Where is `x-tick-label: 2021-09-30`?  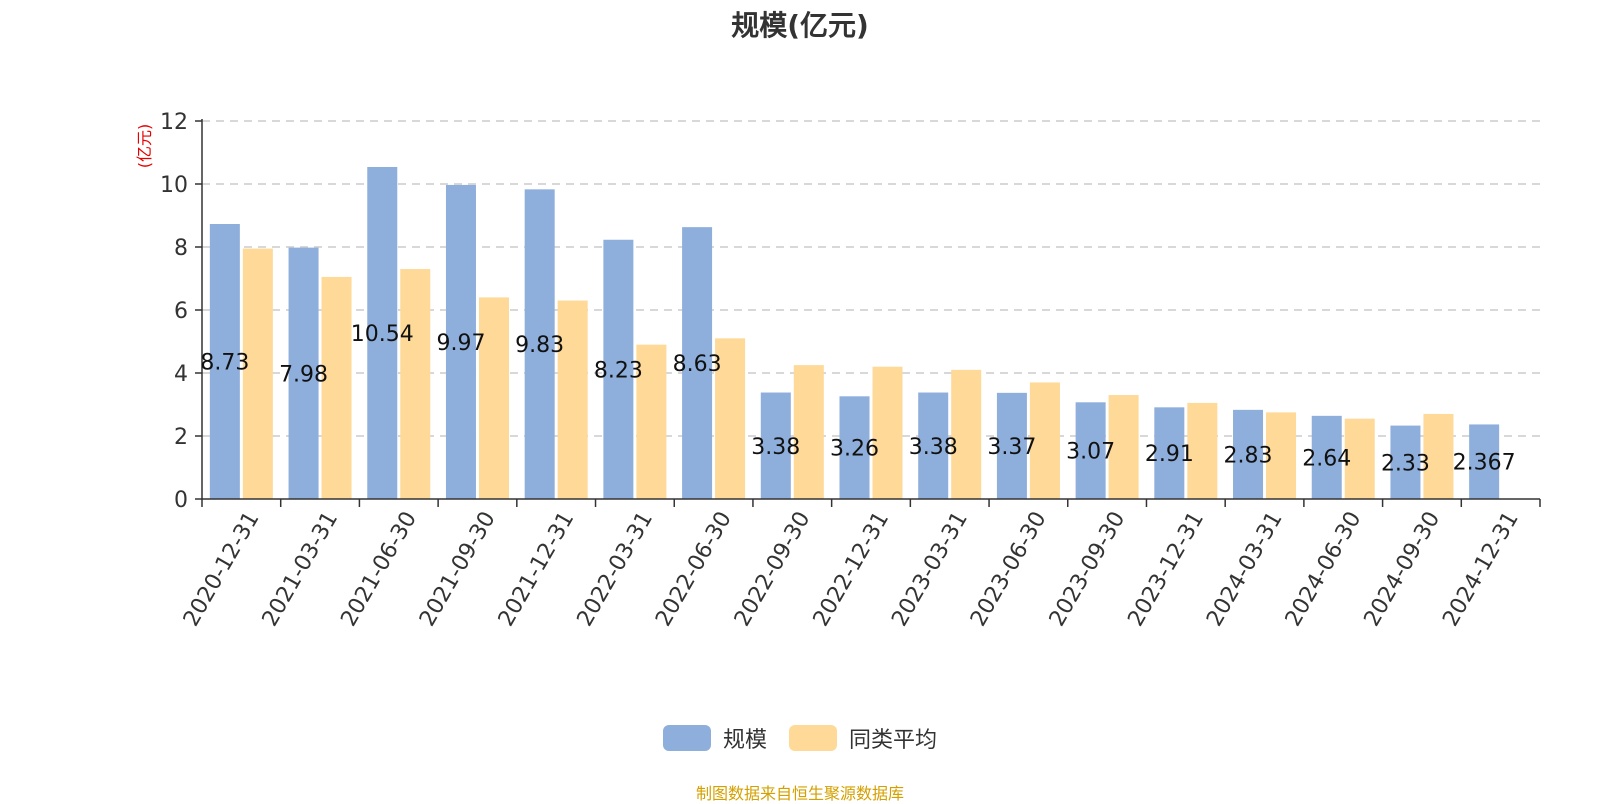
x-tick-label: 2021-09-30 is located at coordinates (458, 569).